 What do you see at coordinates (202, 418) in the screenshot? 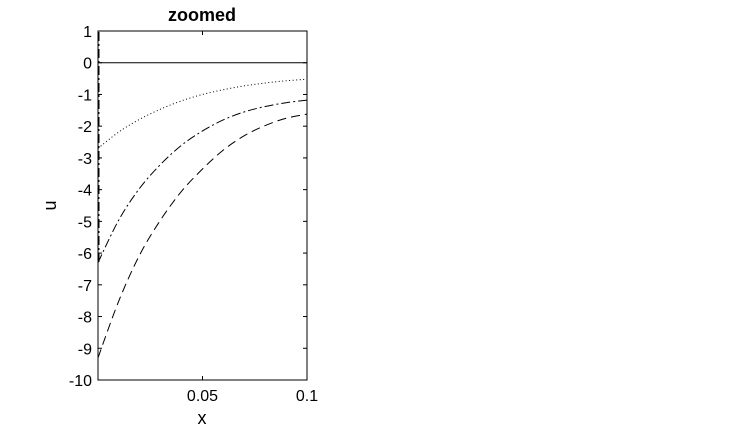
I see `x-axis-label: x` at bounding box center [202, 418].